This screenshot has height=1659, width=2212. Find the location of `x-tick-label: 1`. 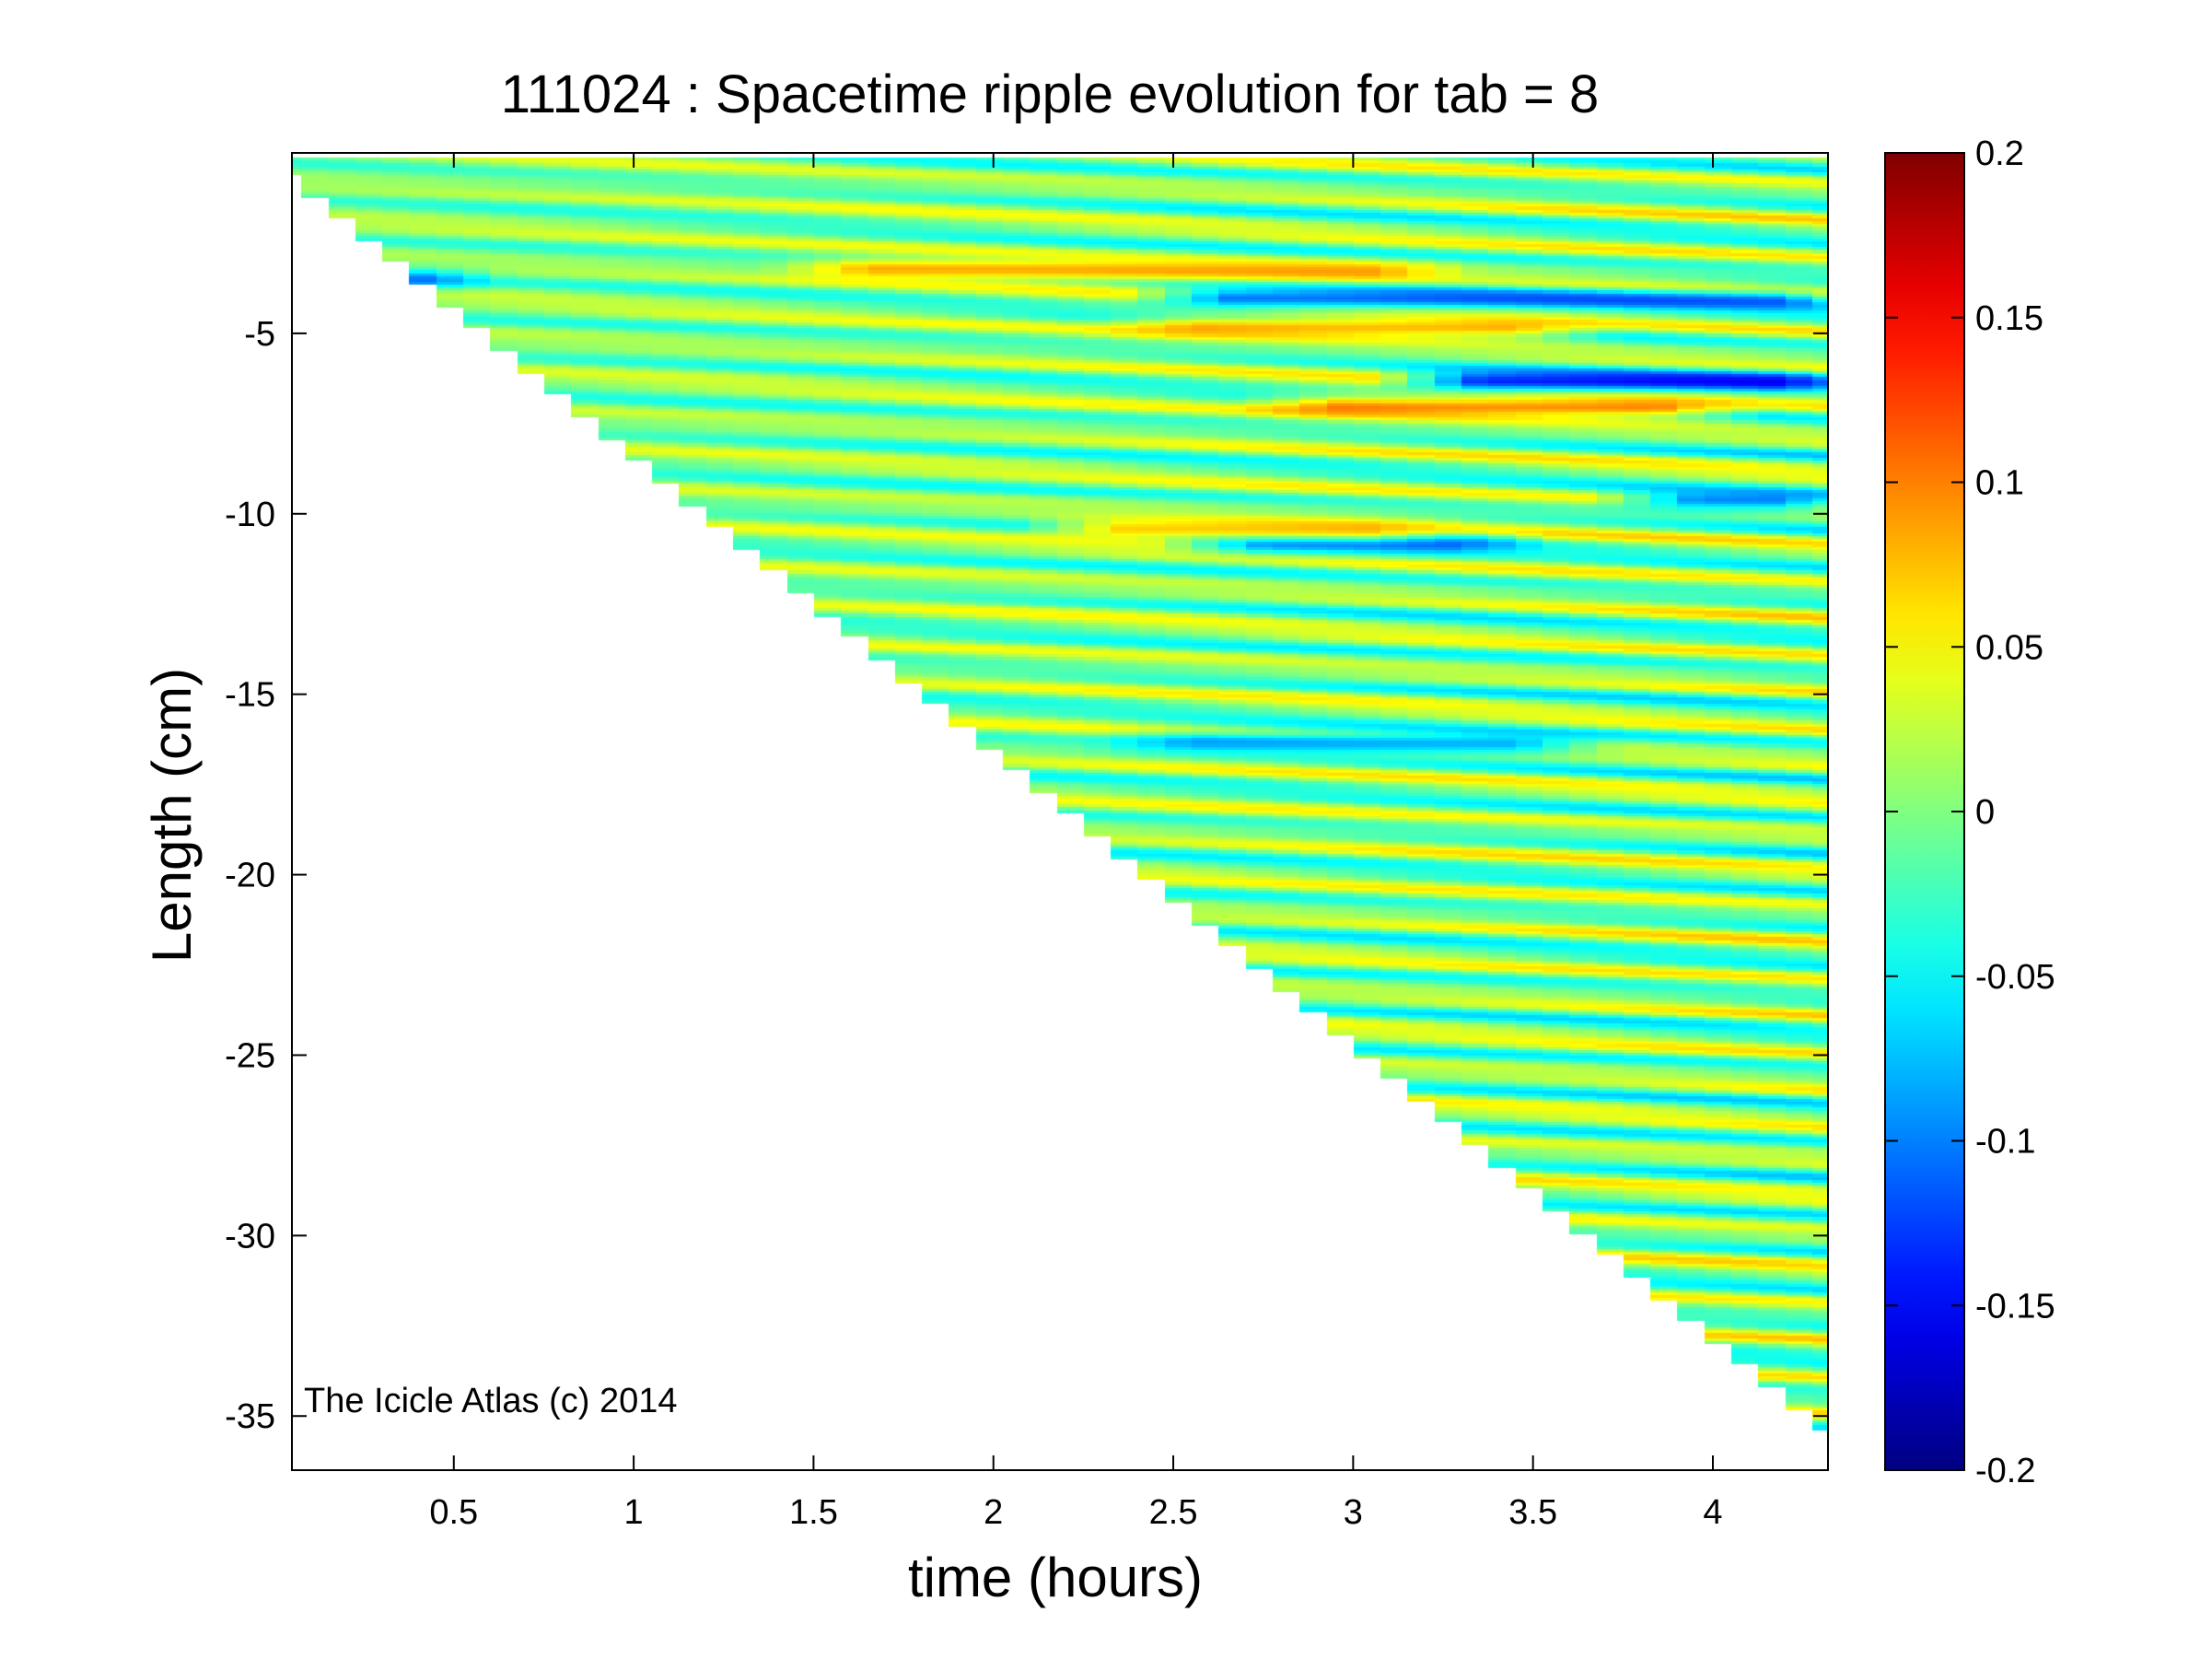

x-tick-label: 1 is located at coordinates (634, 1512).